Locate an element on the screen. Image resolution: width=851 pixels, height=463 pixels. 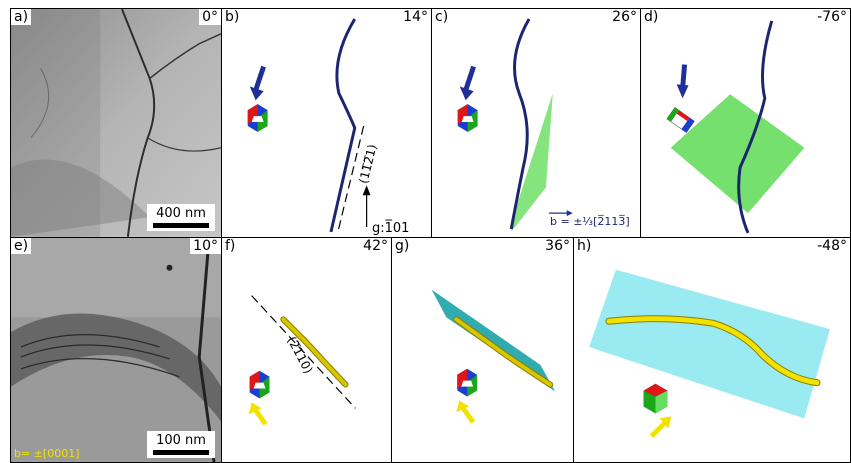
panel-e-burgers: b= ±[0001] is located at coordinates (47, 453).